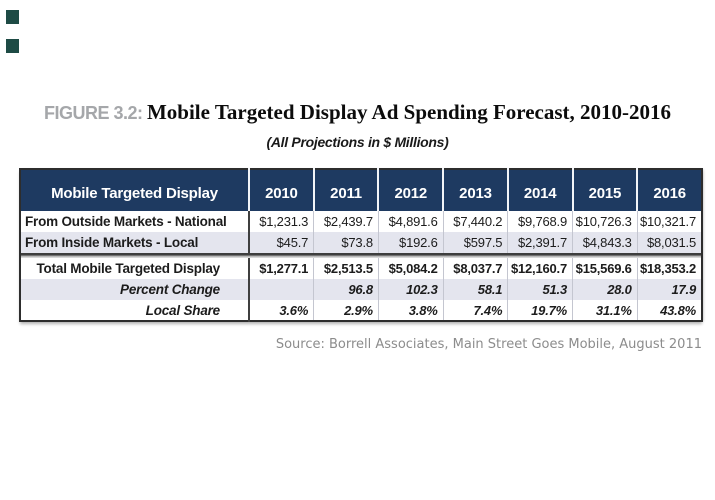 The width and height of the screenshot is (715, 500). Describe the element at coordinates (410, 190) in the screenshot. I see `column-header-2012: 2012` at that location.